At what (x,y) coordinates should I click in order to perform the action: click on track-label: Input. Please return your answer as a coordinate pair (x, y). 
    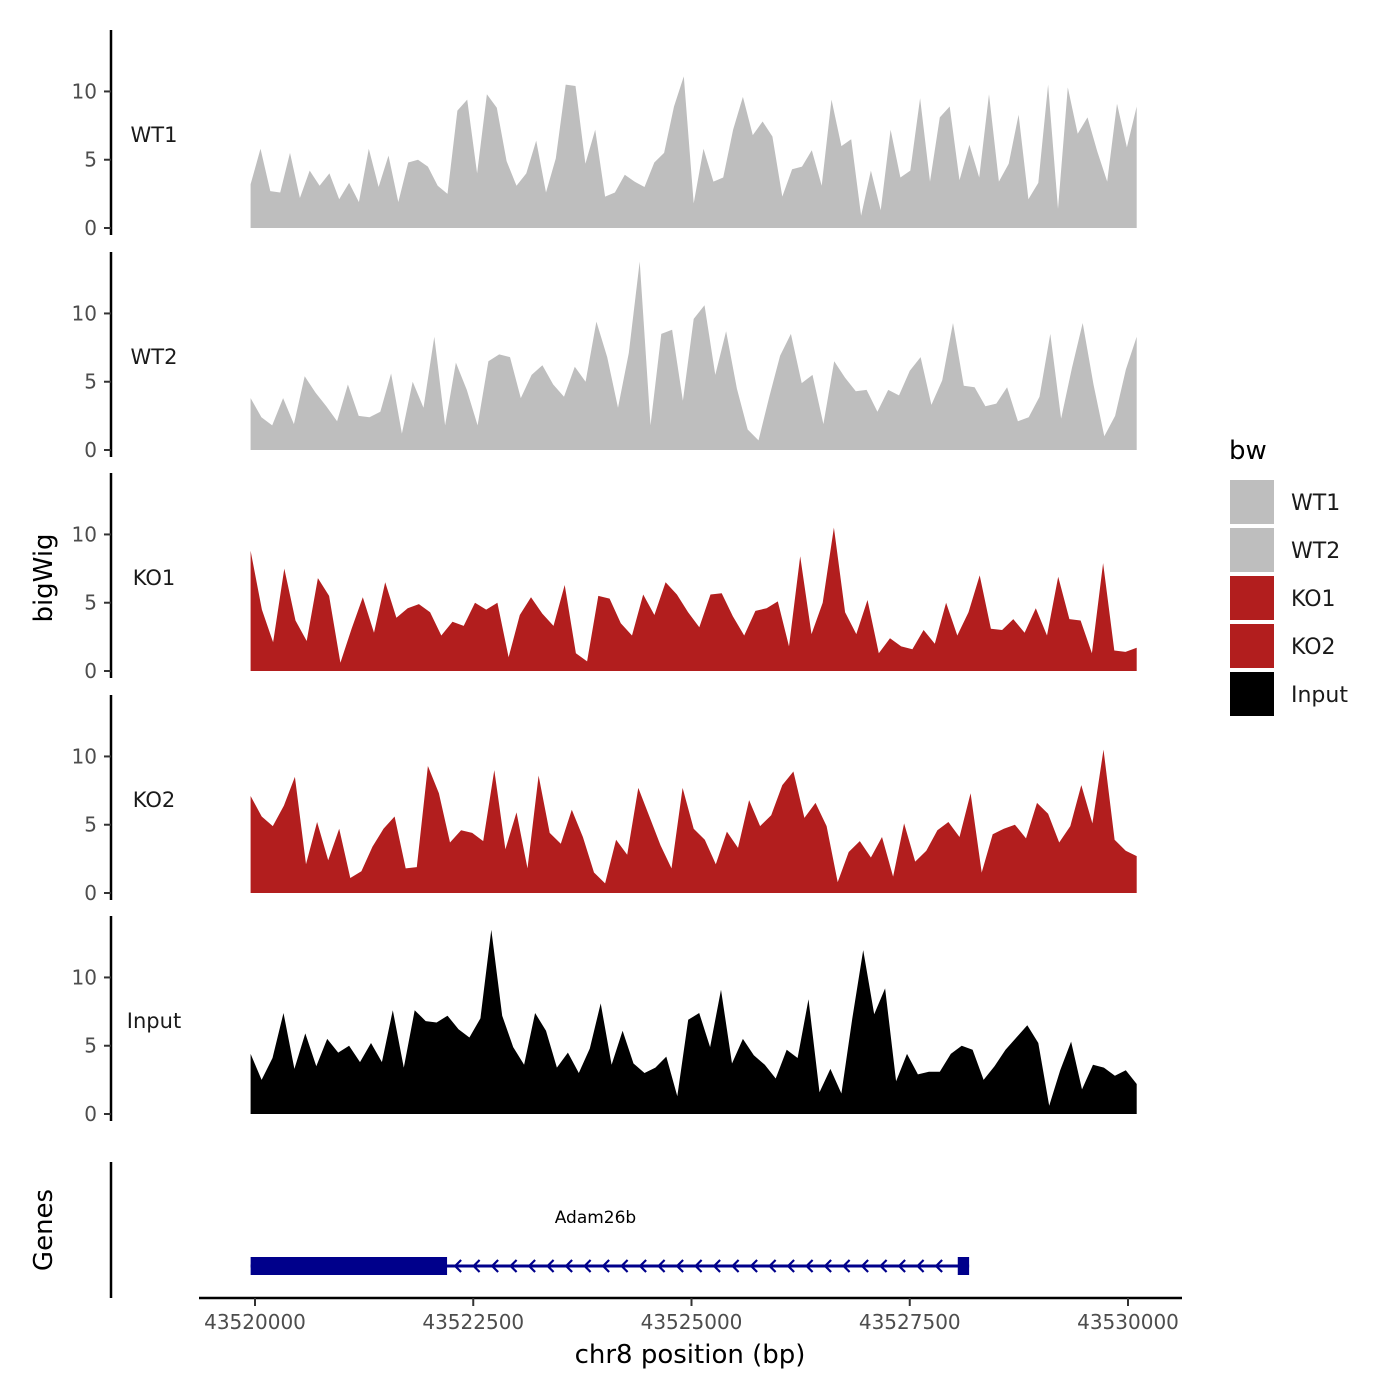
    Looking at the image, I should click on (154, 1021).